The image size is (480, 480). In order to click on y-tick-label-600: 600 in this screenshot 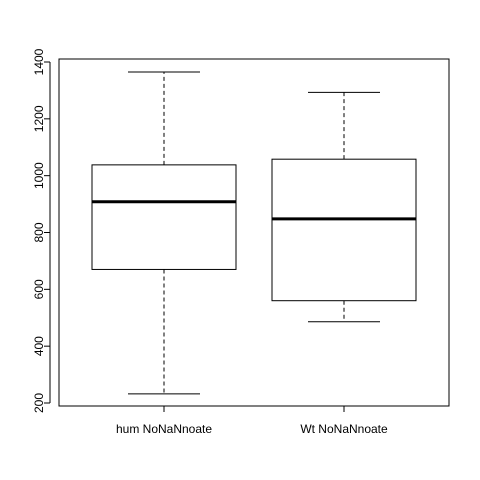, I will do `click(39, 289)`.